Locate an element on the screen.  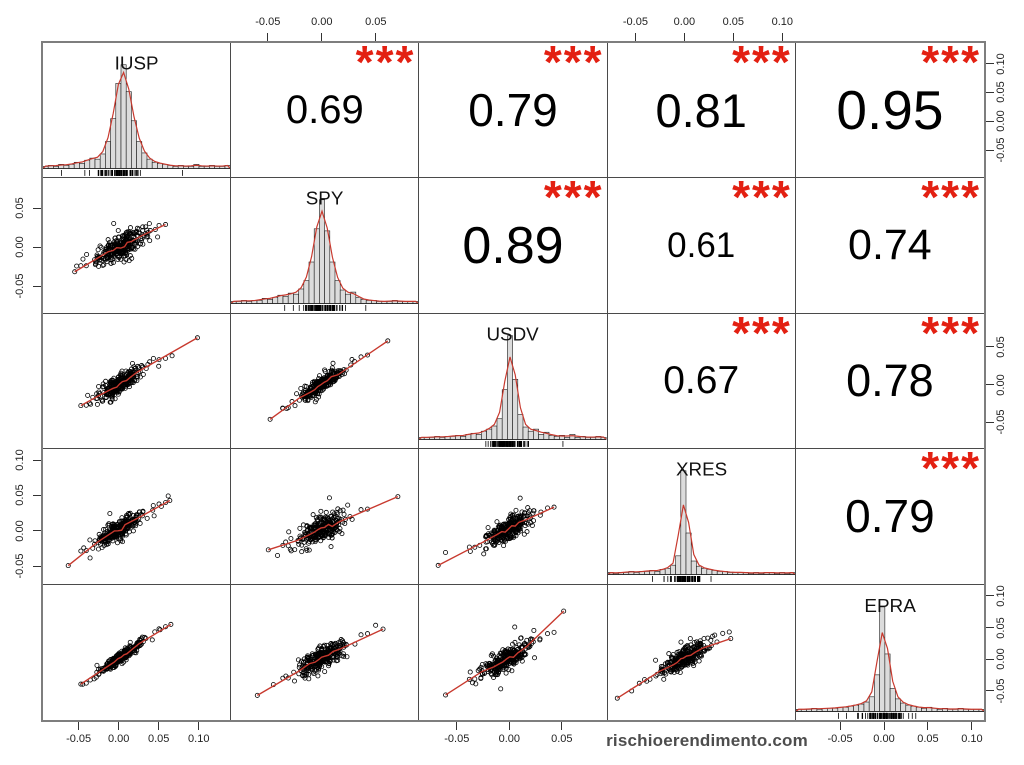
correlation-value: 0.89 is located at coordinates (513, 245).